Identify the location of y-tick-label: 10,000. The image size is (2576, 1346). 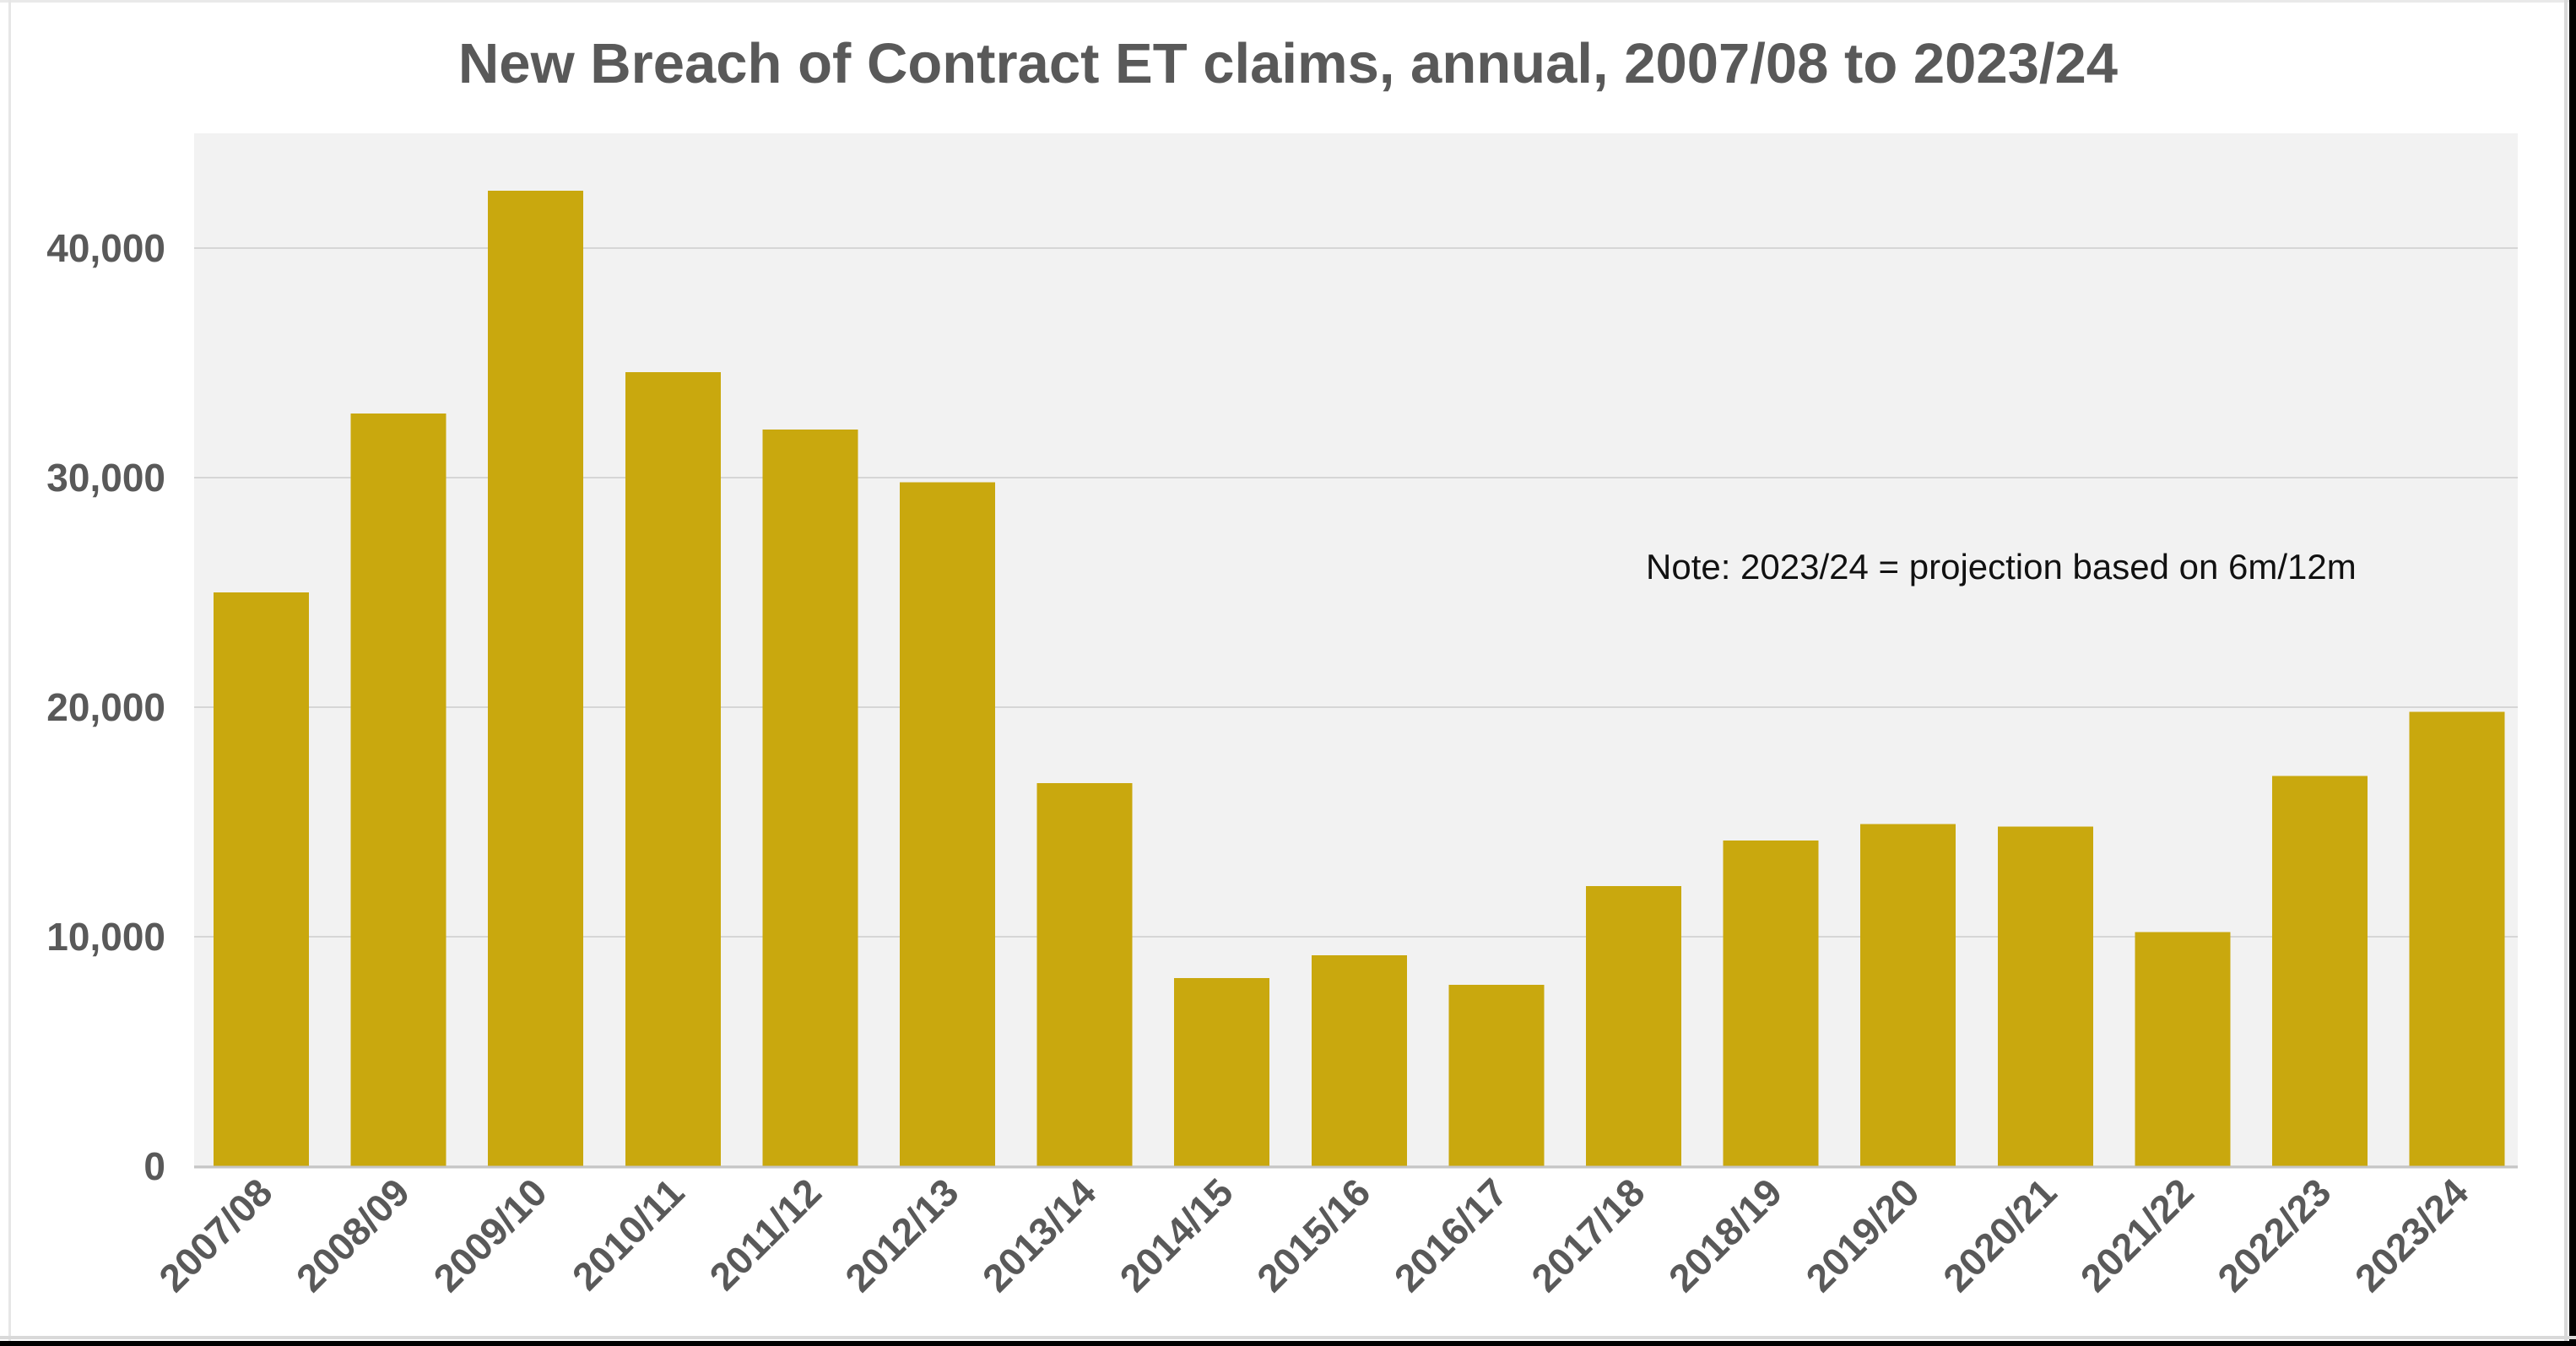
(105, 937).